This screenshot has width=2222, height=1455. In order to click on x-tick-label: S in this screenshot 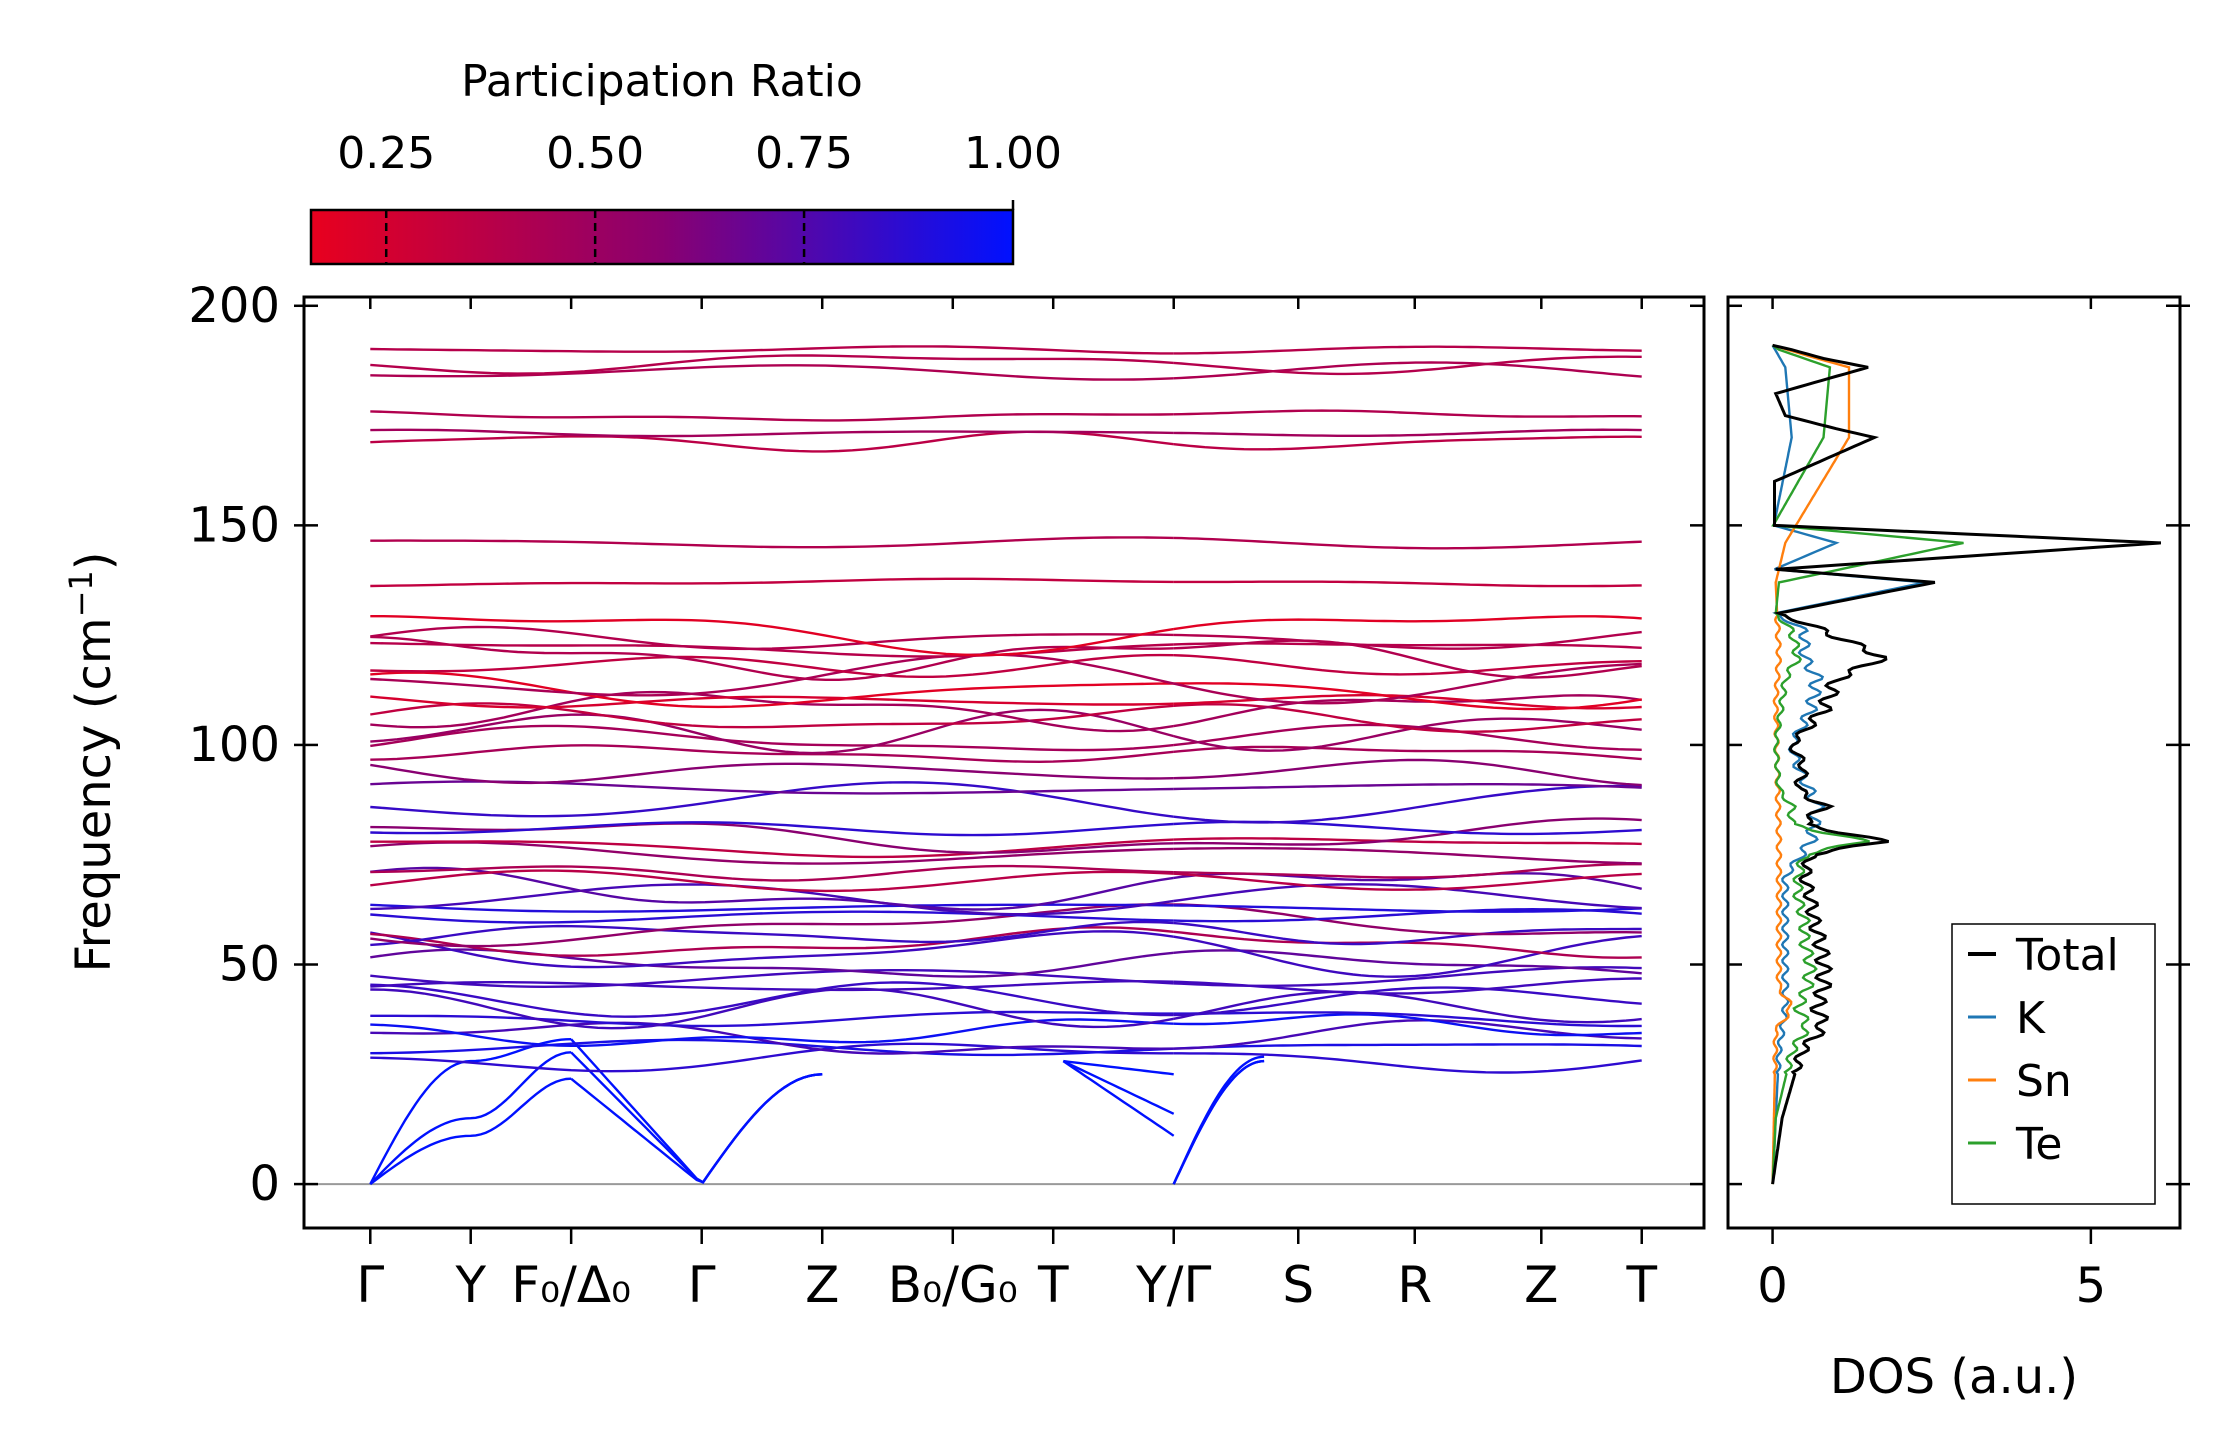, I will do `click(1298, 1285)`.